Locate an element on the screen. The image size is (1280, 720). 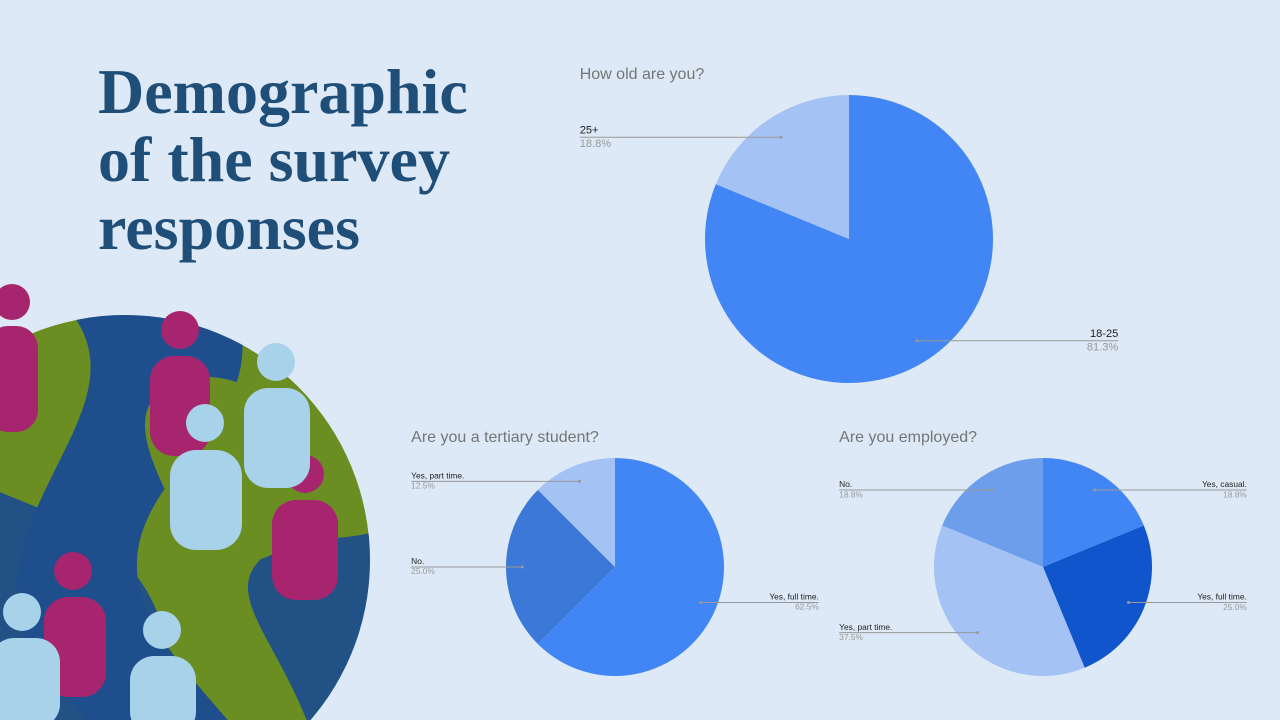
slice-value-label: 62.5% is located at coordinates (807, 607).